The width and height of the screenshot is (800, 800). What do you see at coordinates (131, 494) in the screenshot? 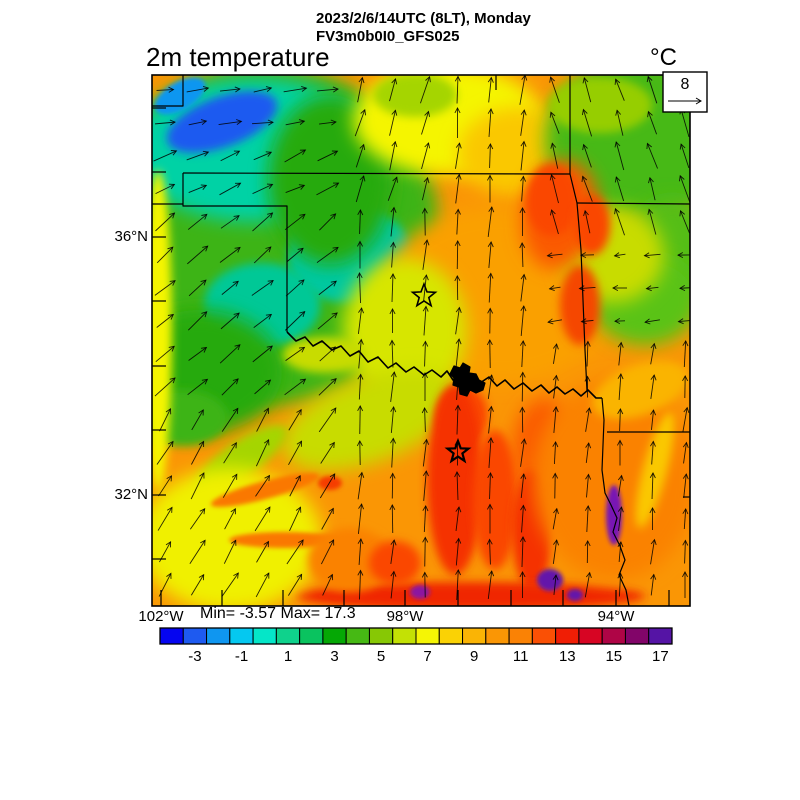
I see `lat-tick-label: 32°N` at bounding box center [131, 494].